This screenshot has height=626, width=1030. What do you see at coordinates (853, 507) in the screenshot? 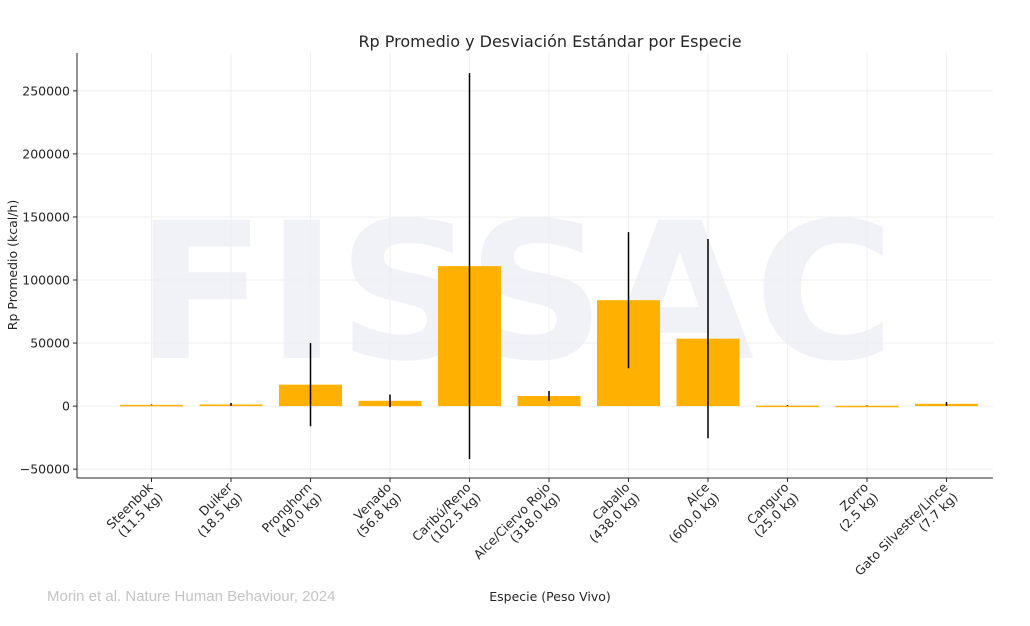
I see `x-tick-label: Zorro(2.5 kg)` at bounding box center [853, 507].